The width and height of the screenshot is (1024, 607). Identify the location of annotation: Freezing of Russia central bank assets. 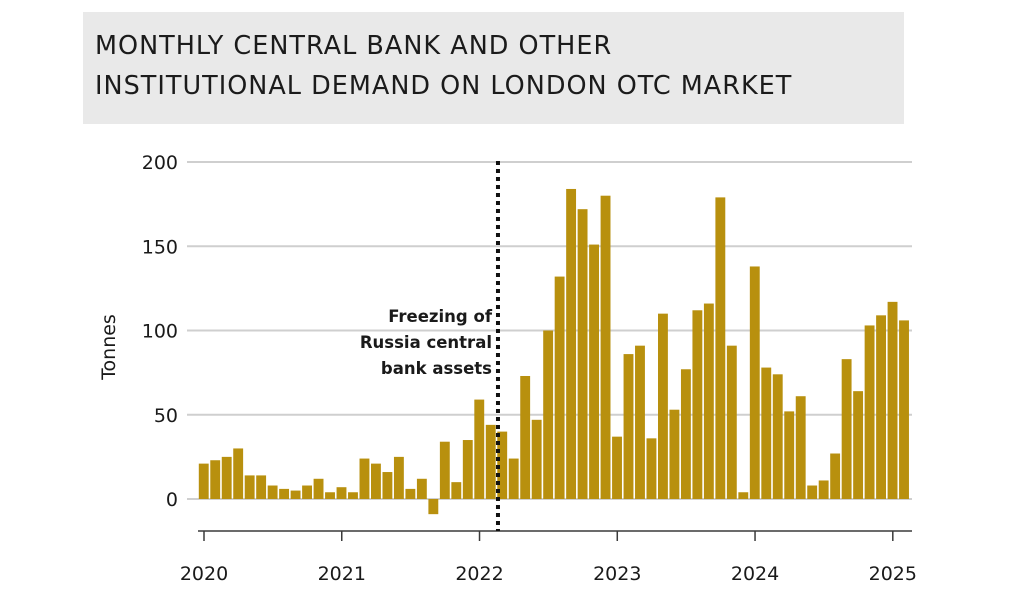
(430, 346).